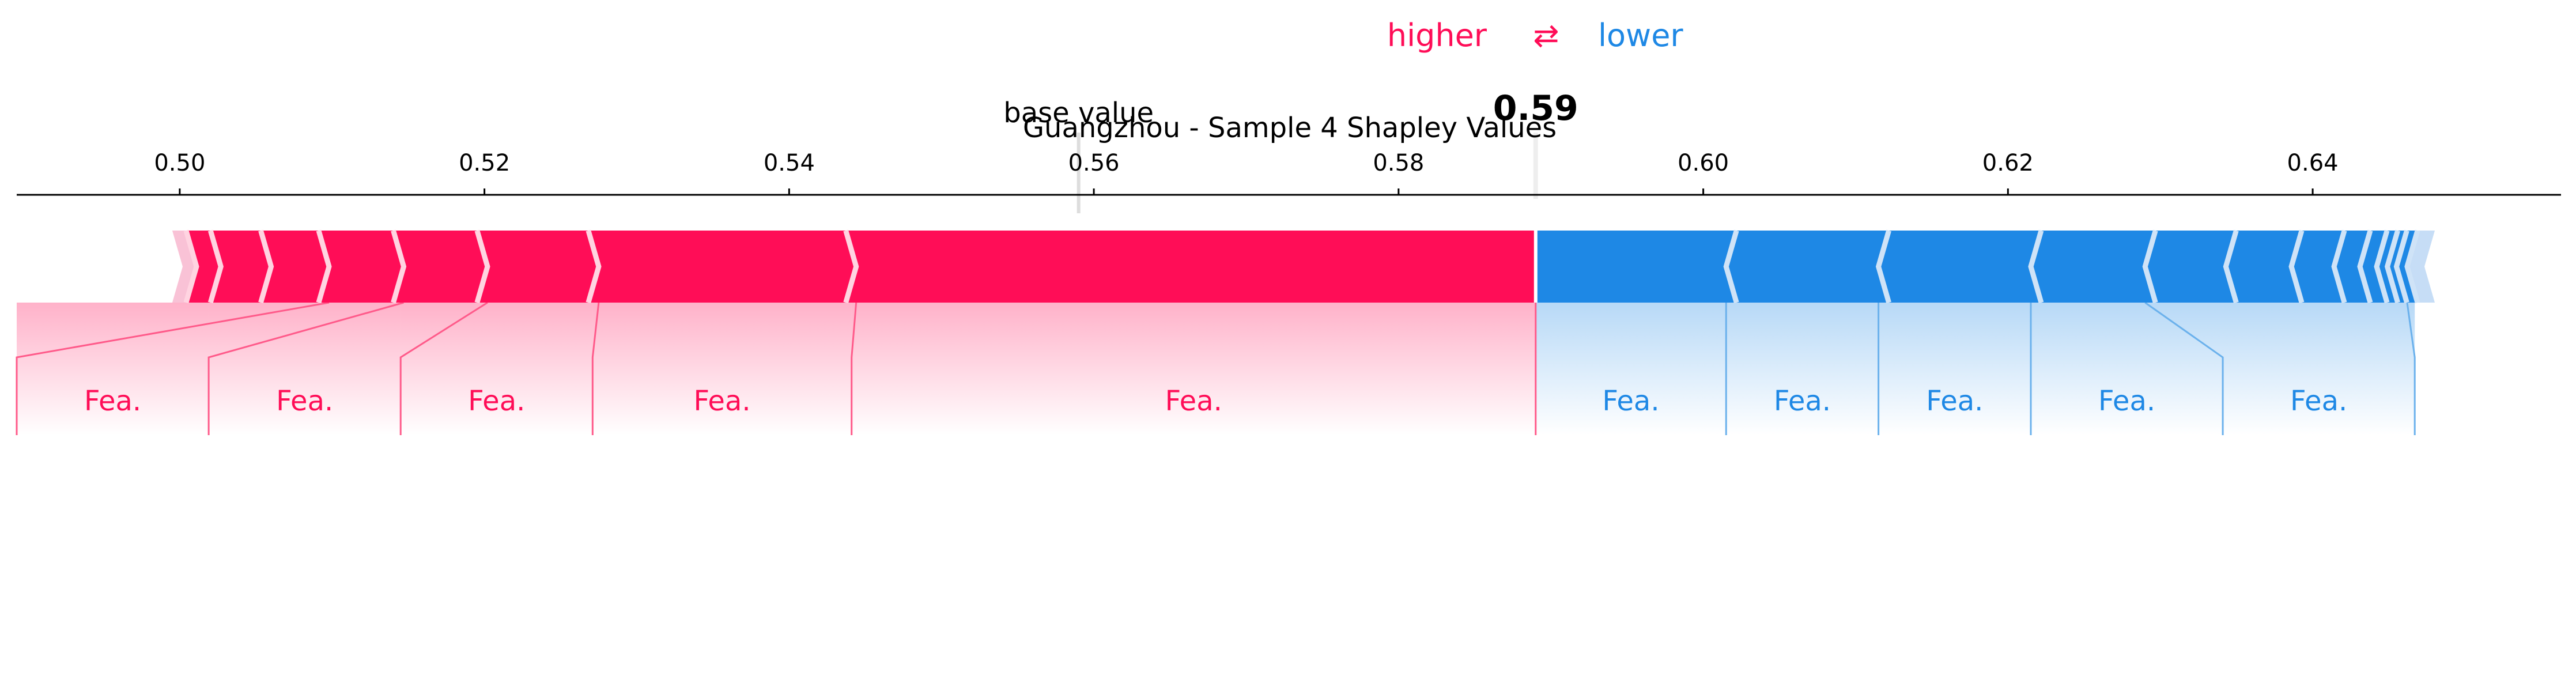 The width and height of the screenshot is (2576, 683). I want to click on x-tick-label: 0.50, so click(179, 163).